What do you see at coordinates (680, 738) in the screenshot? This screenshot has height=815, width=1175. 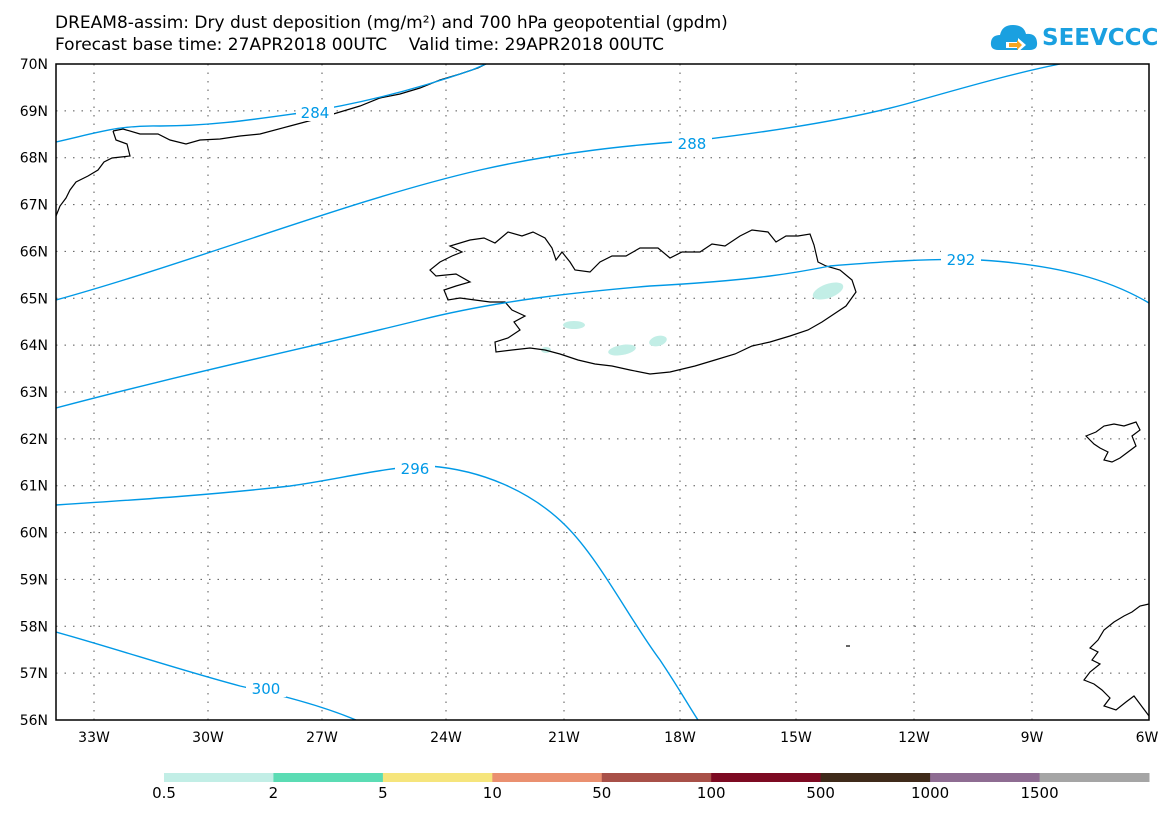 I see `longitude-label: 18W` at bounding box center [680, 738].